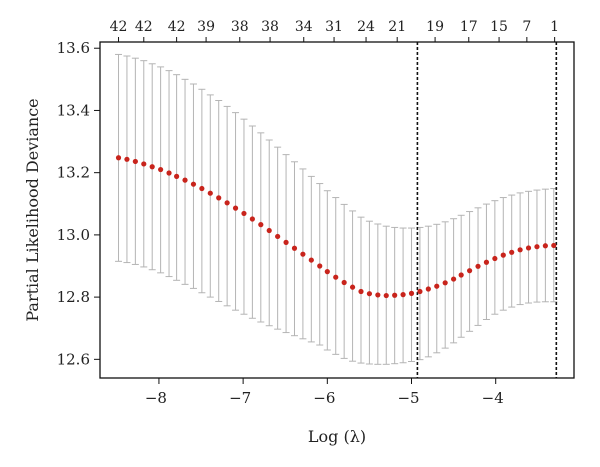  I want to click on top-axis: 42 42 42 39 38 38 34 31 24 21 19 17 15 7 1, so click(334, 30).